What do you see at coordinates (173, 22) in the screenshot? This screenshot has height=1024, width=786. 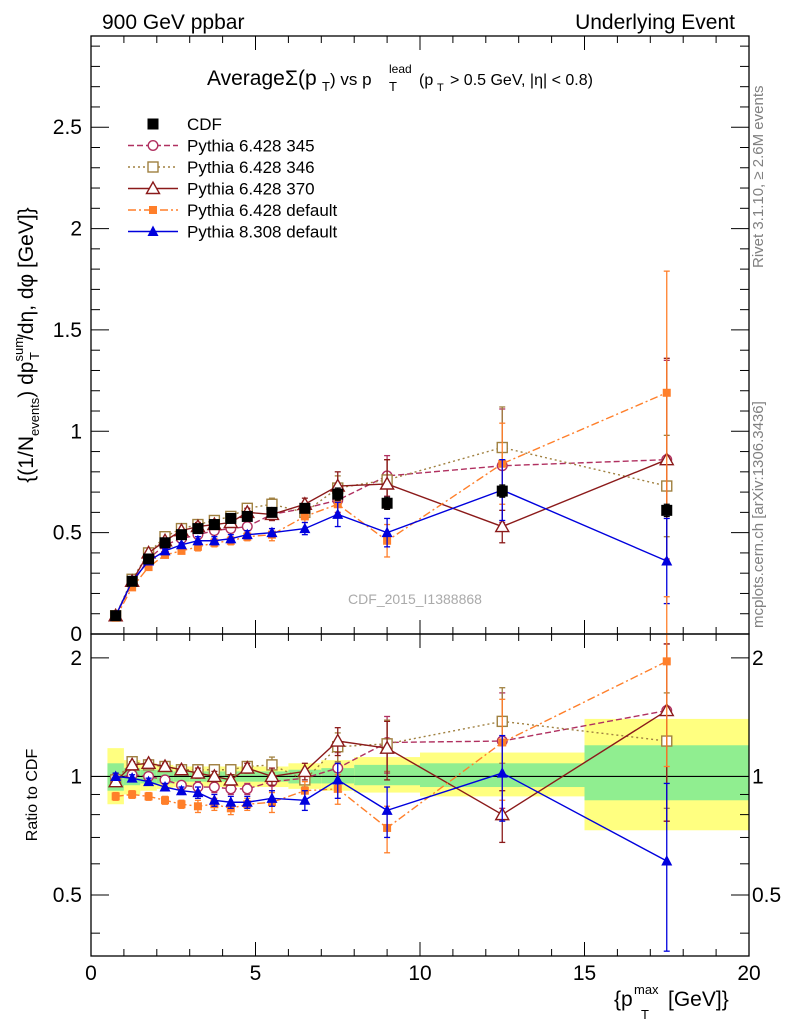 I see `header-left: 900 GeV ppbar` at bounding box center [173, 22].